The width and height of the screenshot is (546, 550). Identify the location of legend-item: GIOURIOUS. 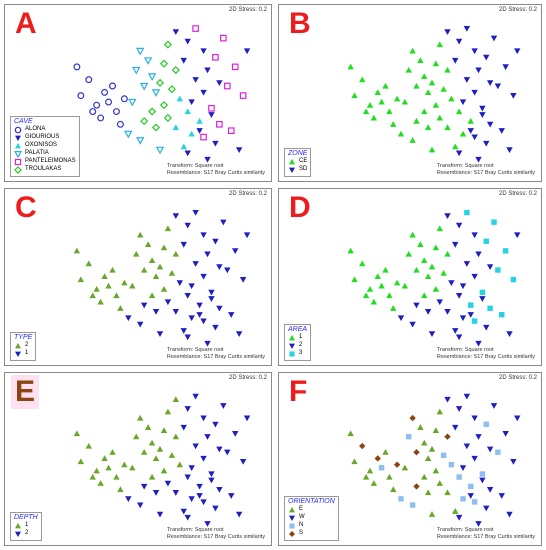
(45, 138).